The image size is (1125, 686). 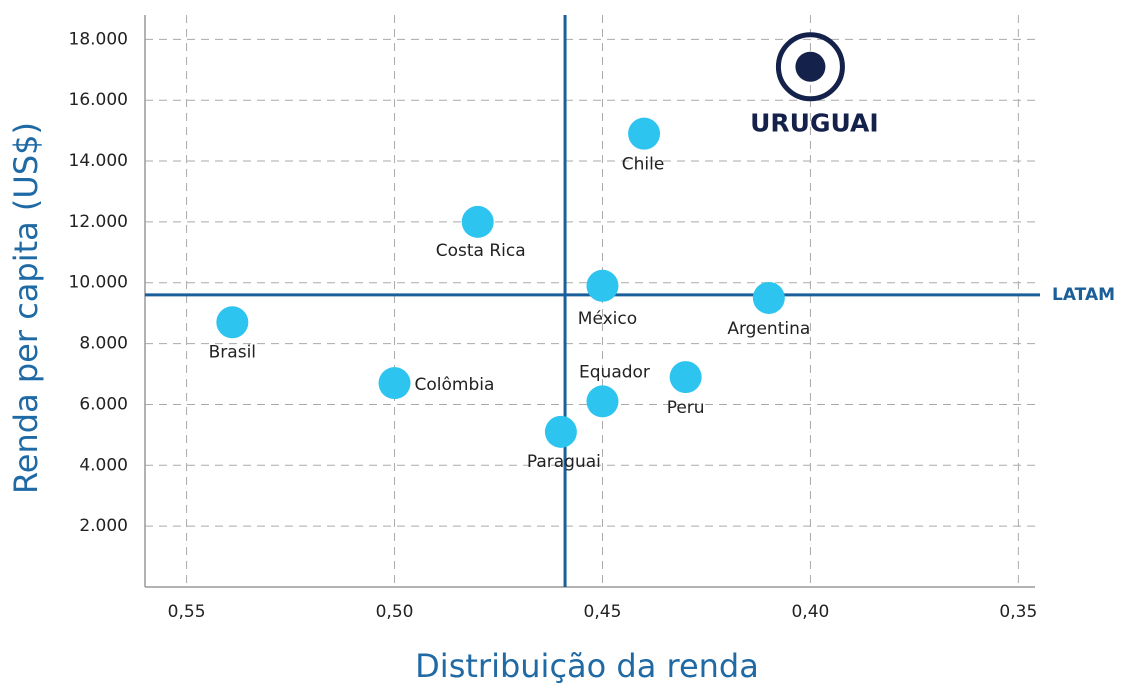 What do you see at coordinates (187, 612) in the screenshot?
I see `x-tick-label: 0,55` at bounding box center [187, 612].